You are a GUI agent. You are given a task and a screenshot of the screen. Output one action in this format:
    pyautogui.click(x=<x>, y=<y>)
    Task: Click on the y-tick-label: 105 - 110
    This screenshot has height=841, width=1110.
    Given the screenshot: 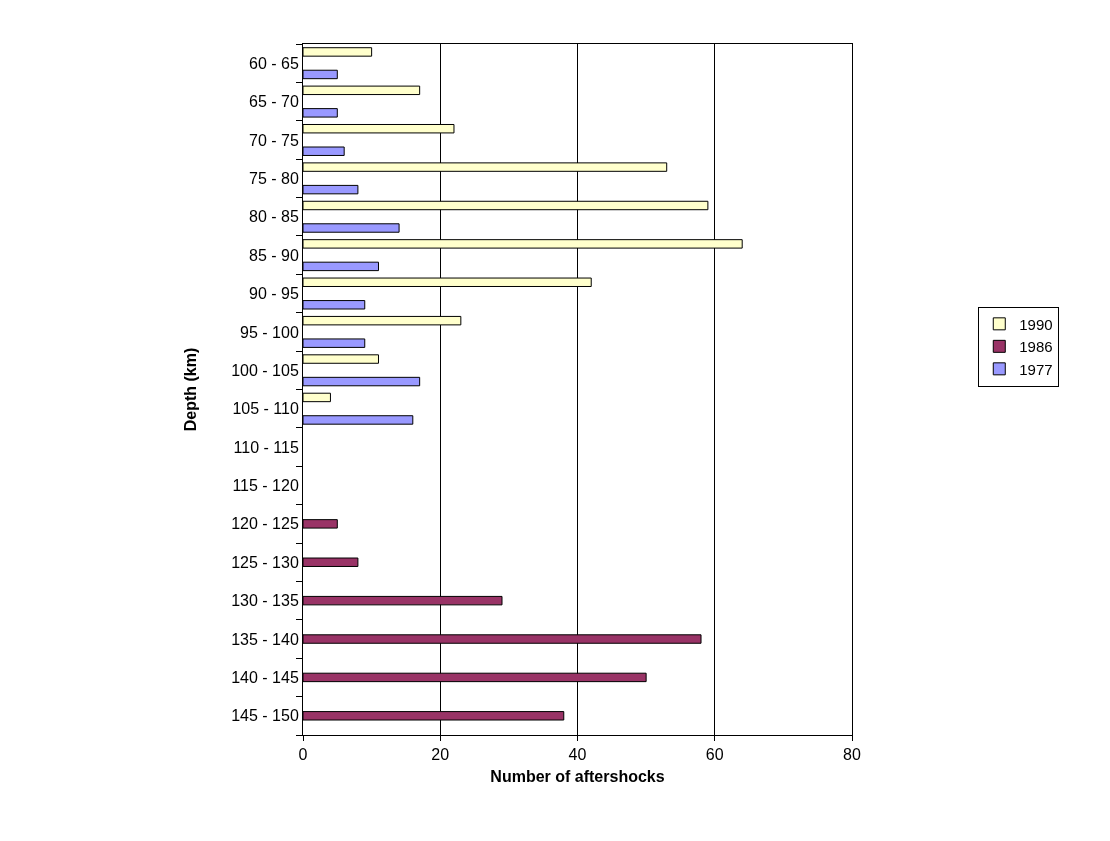 What is the action you would take?
    pyautogui.click(x=265, y=409)
    